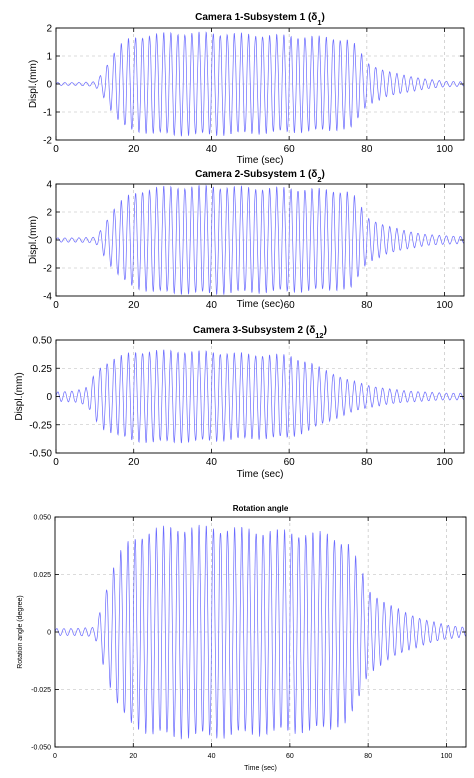 This screenshot has height=778, width=474. I want to click on y-tick-label-3: 2, so click(49, 213).